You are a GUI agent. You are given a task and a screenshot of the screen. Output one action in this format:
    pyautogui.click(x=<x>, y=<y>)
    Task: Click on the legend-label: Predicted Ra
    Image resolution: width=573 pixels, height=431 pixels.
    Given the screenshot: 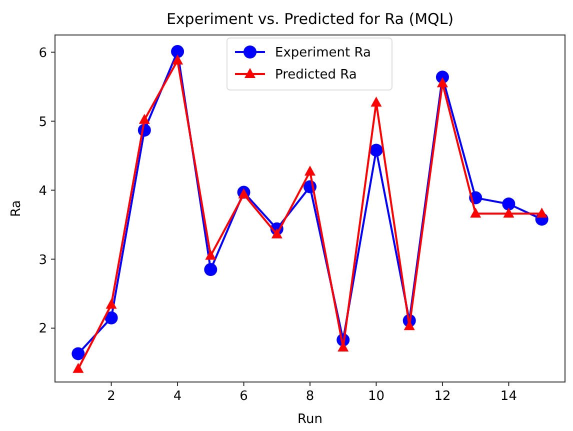 What is the action you would take?
    pyautogui.click(x=316, y=75)
    